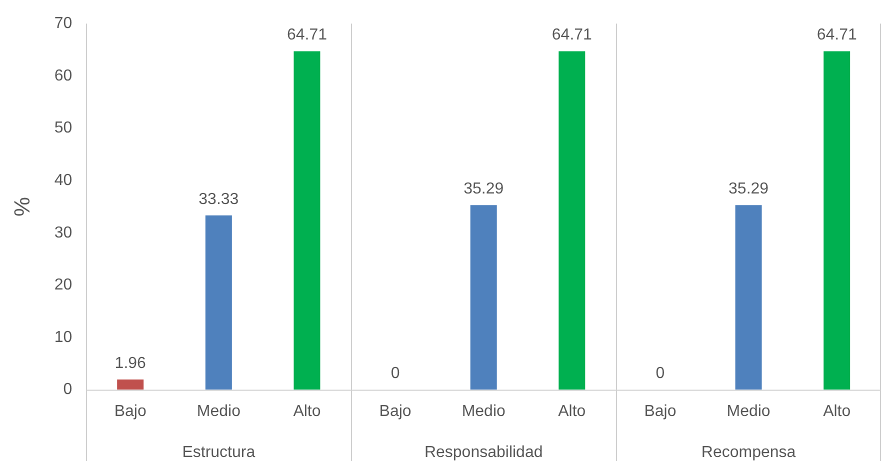 The image size is (885, 461). I want to click on data-label: 1.96, so click(130, 363).